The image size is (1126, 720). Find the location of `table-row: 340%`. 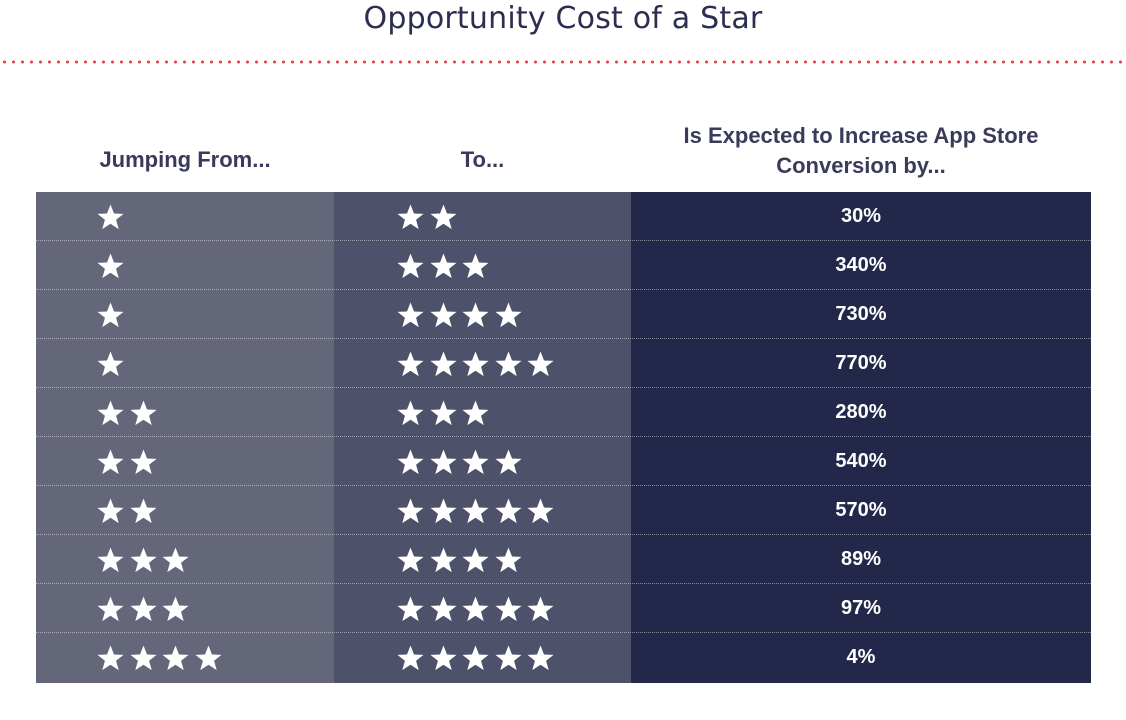

table-row: 340% is located at coordinates (563, 265).